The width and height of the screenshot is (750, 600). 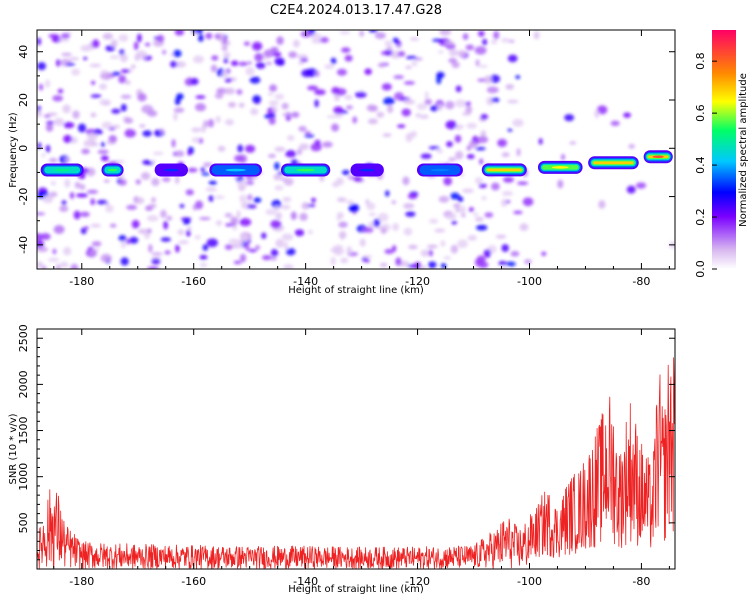 What do you see at coordinates (23, 338) in the screenshot?
I see `snr-y-tick-label: 2500` at bounding box center [23, 338].